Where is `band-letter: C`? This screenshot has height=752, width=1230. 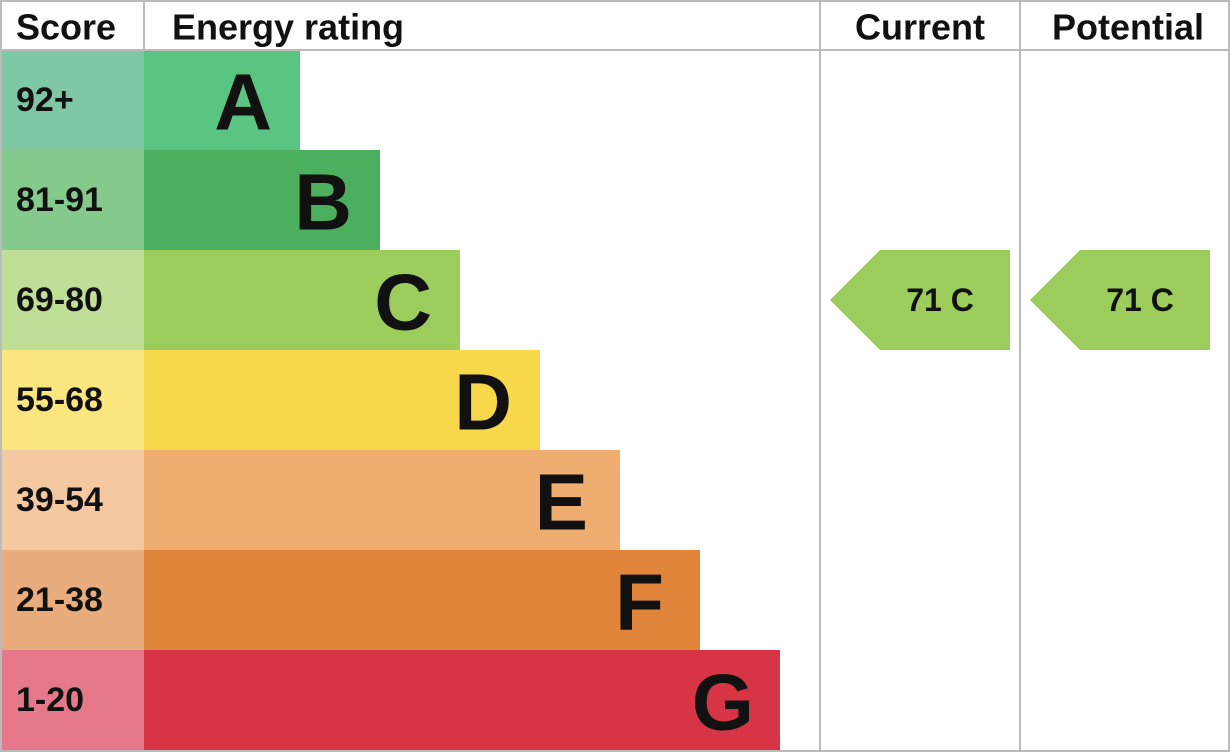 band-letter: C is located at coordinates (403, 302).